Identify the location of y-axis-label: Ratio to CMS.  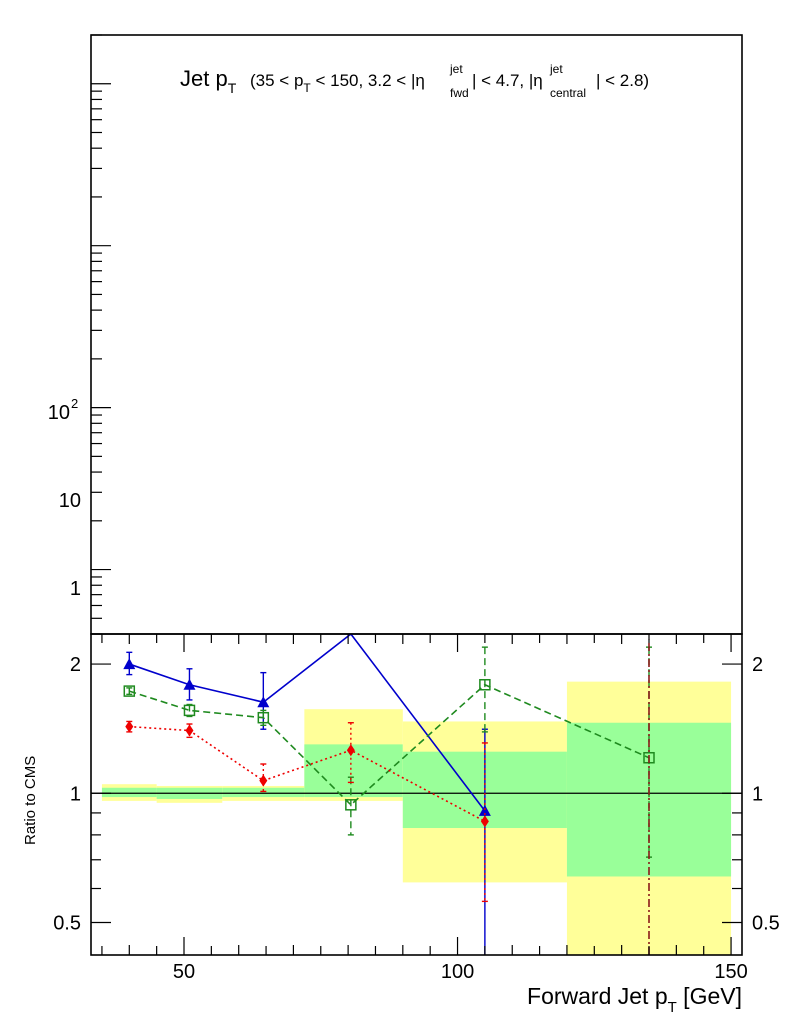
(30, 800).